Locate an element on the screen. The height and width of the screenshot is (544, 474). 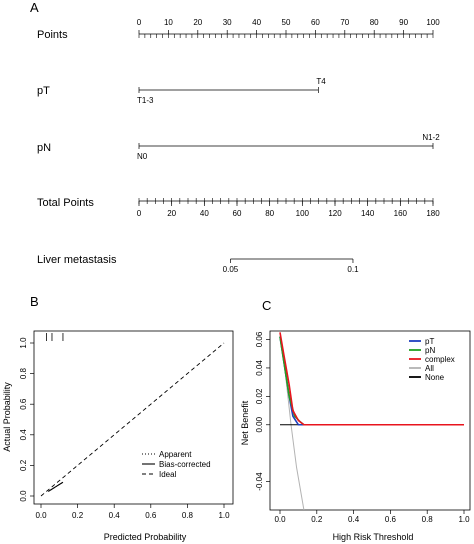
points-axis-tick-label: 40 is located at coordinates (256, 22).